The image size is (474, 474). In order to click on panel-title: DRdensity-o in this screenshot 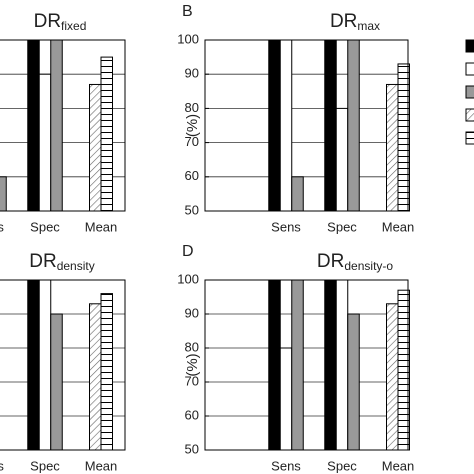, I will do `click(355, 262)`.